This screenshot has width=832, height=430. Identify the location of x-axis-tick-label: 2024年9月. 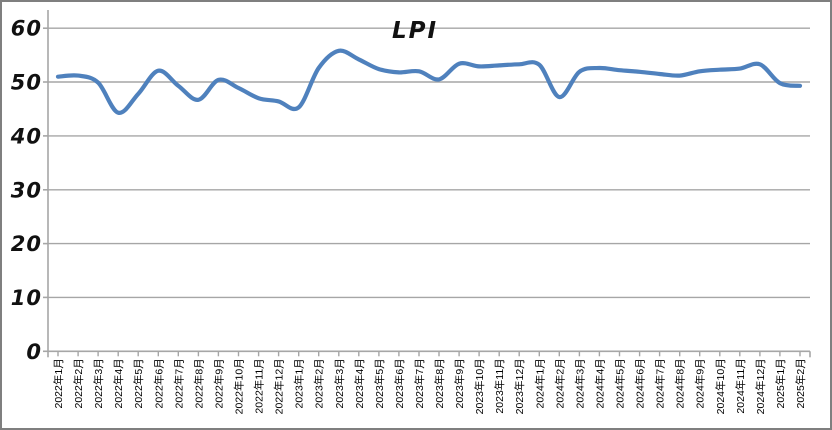
(700, 383).